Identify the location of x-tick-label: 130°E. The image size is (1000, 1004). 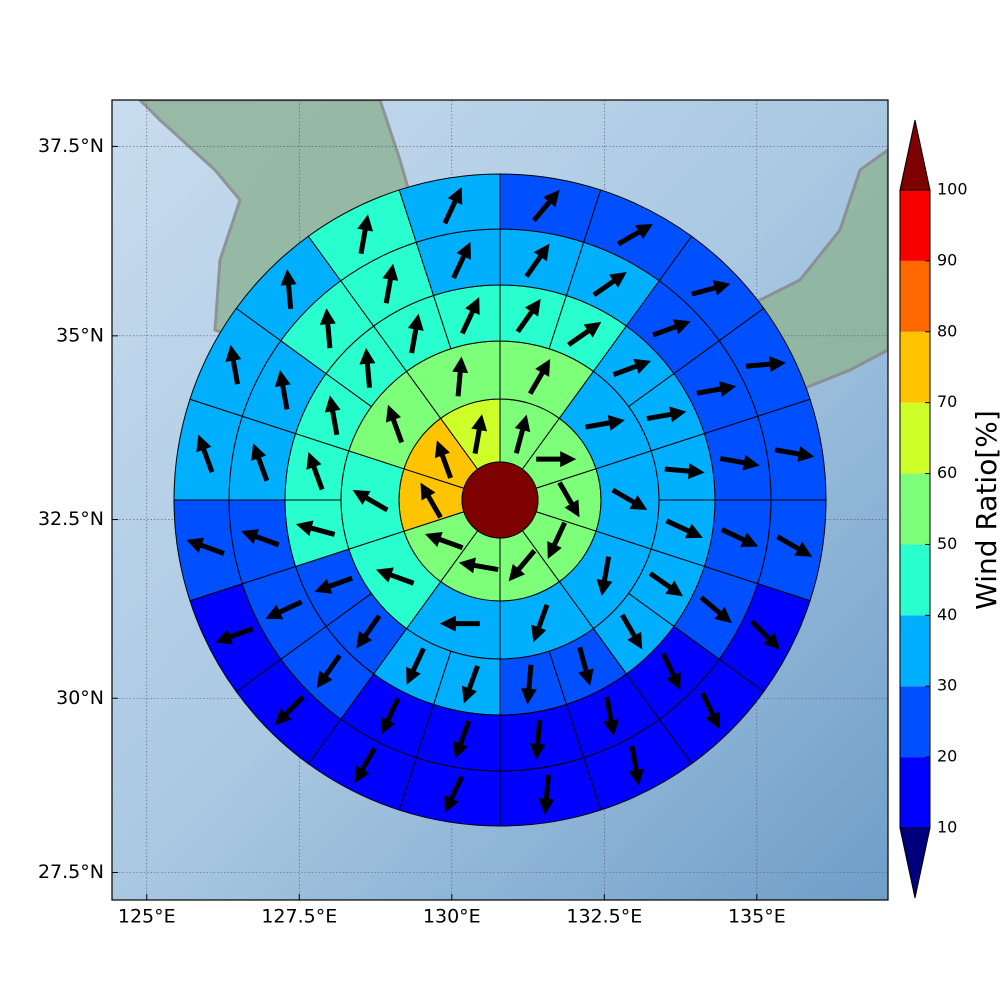
(452, 917).